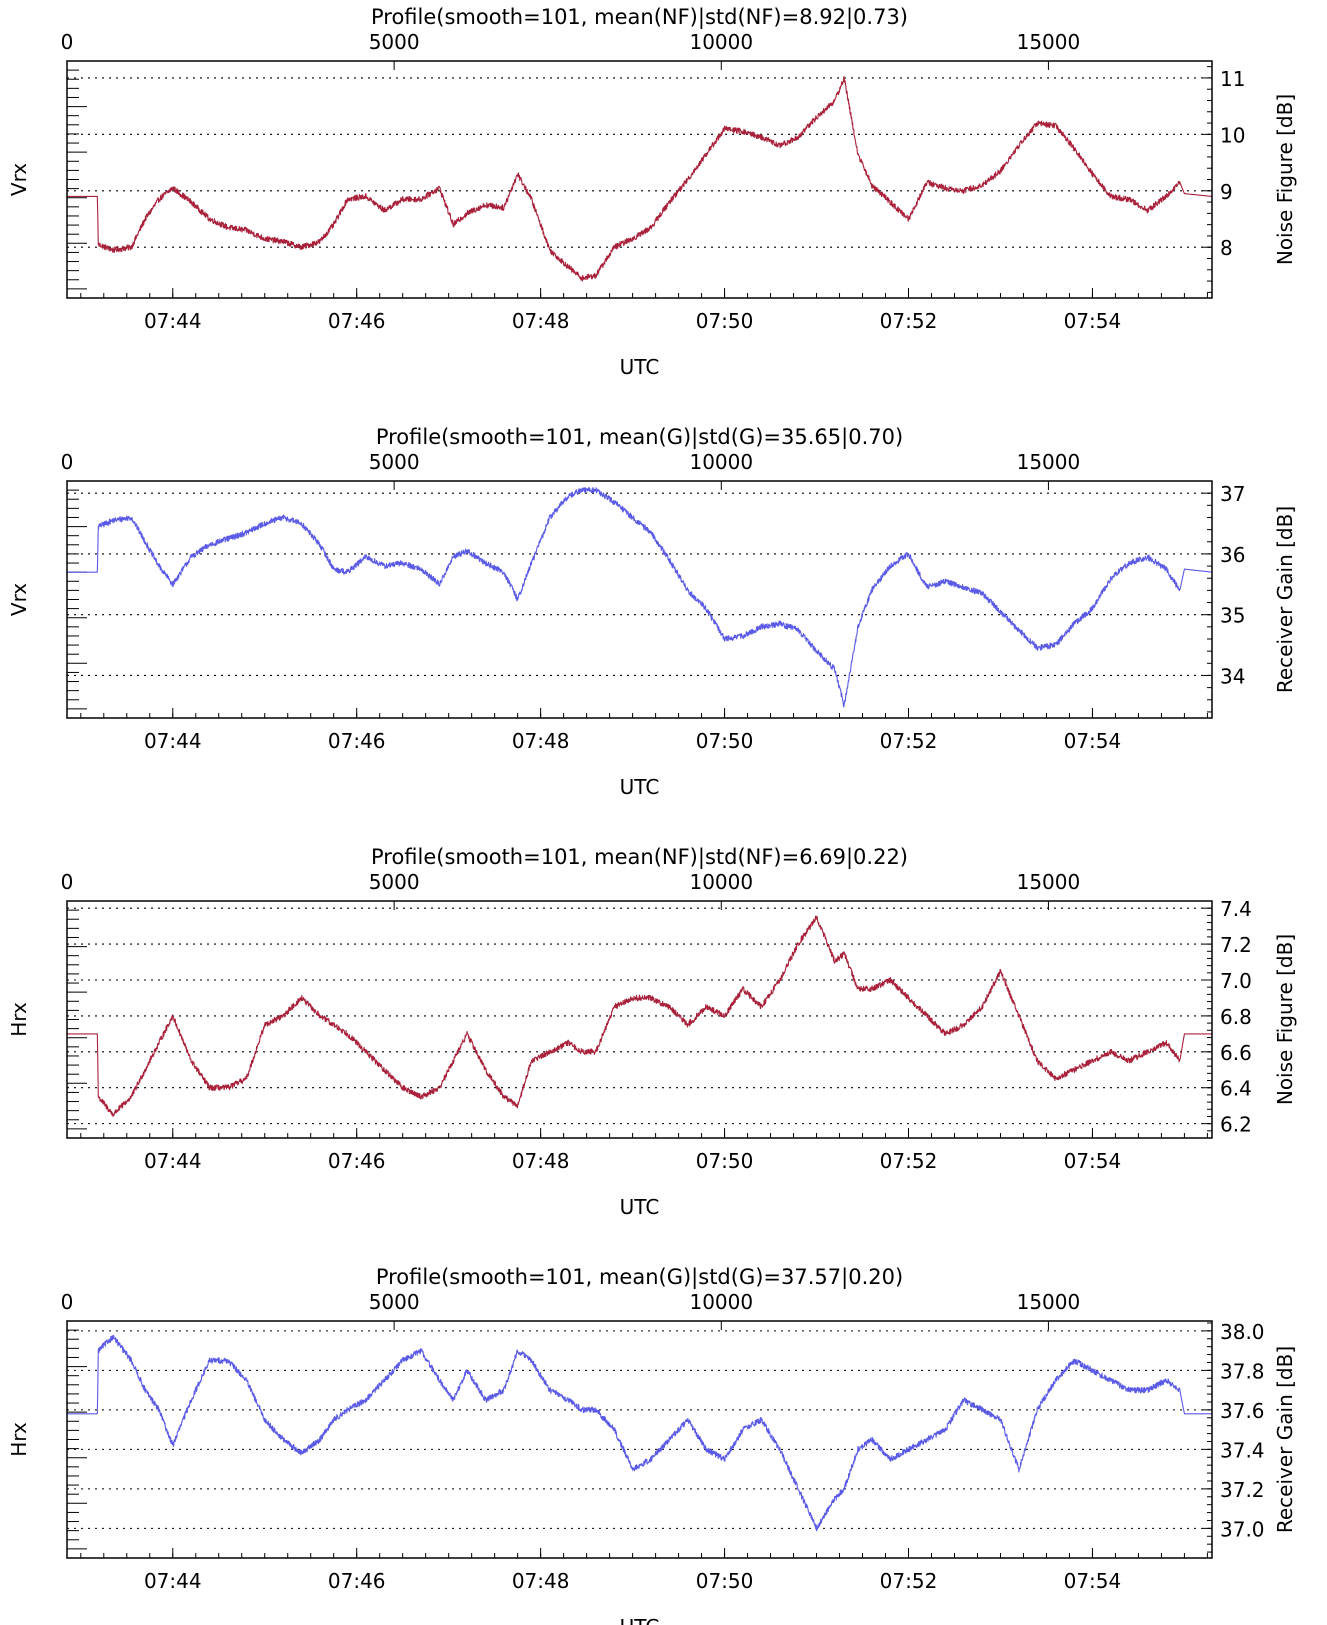  Describe the element at coordinates (1242, 1450) in the screenshot. I see `right-axis-tick-label: 37.4` at that location.